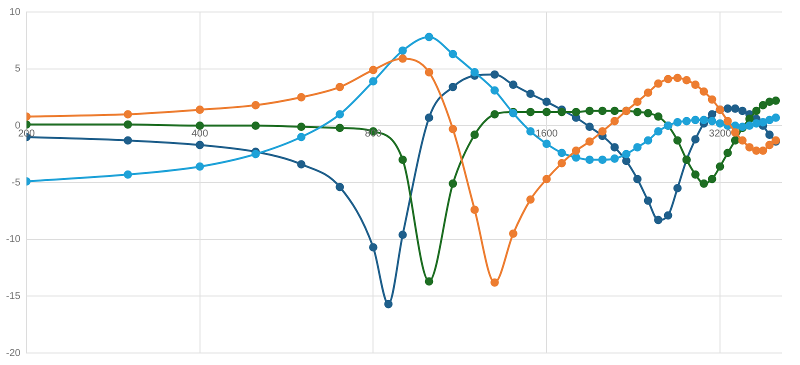  What do you see at coordinates (13, 296) in the screenshot?
I see `y-tick-label: -15` at bounding box center [13, 296].